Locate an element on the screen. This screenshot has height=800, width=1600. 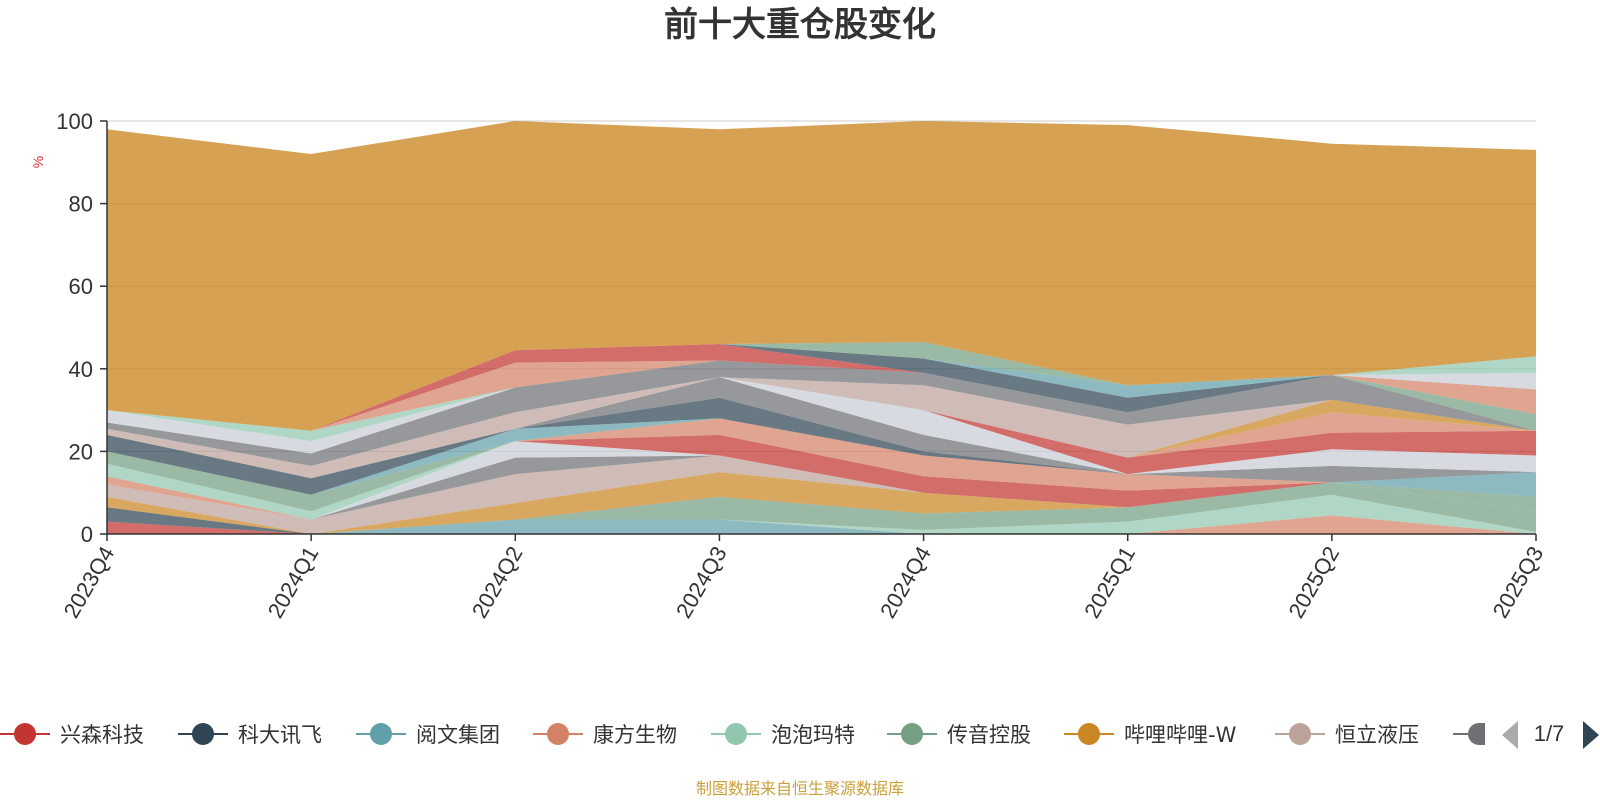
legend-label-4: 泡泡玛特 is located at coordinates (813, 735).